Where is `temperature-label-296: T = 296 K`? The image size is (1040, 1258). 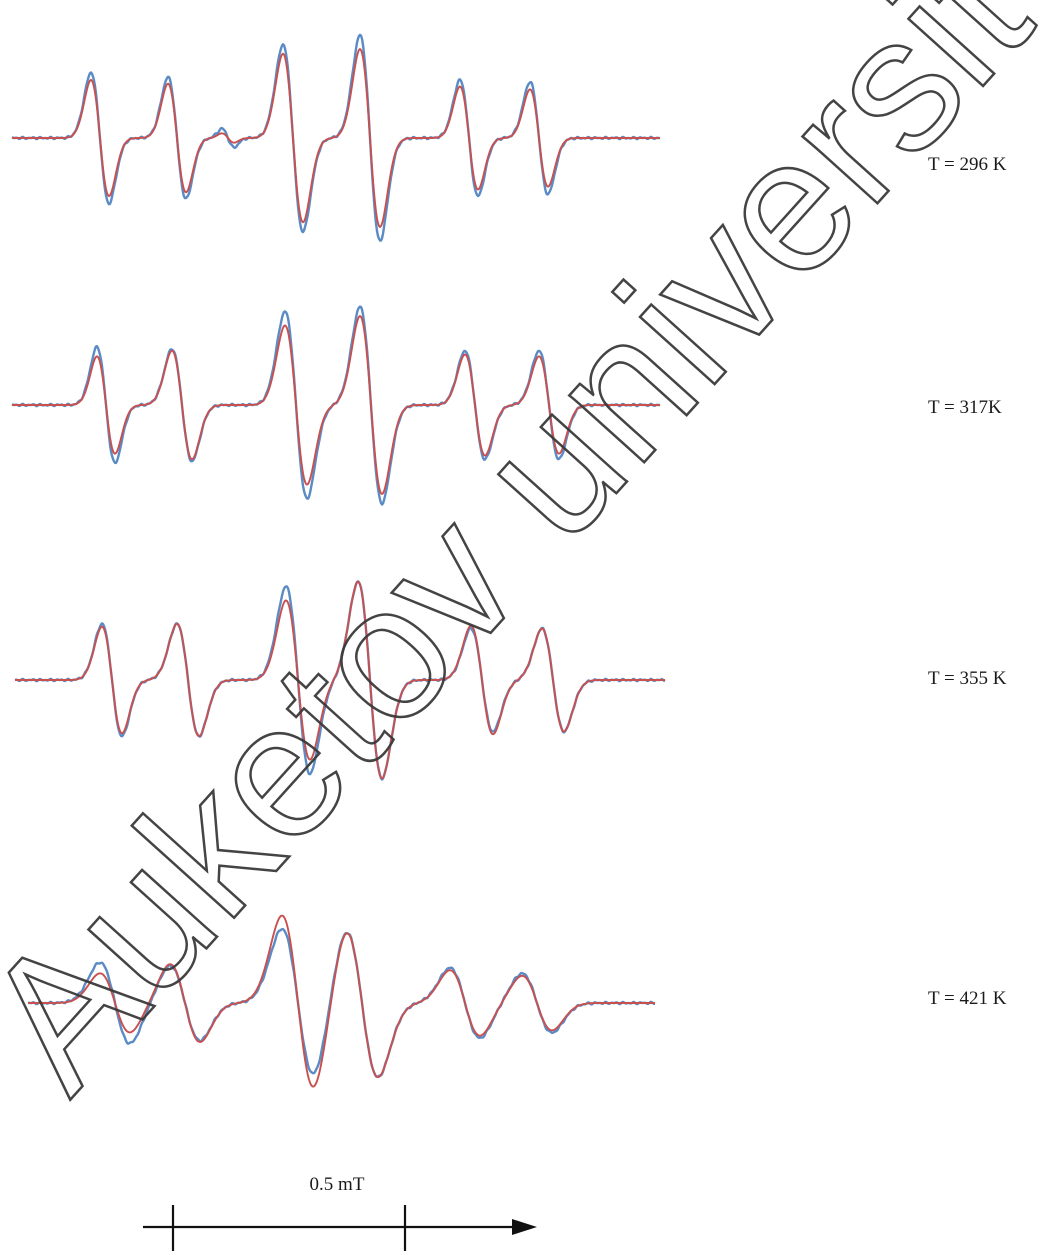 temperature-label-296: T = 296 K is located at coordinates (967, 164).